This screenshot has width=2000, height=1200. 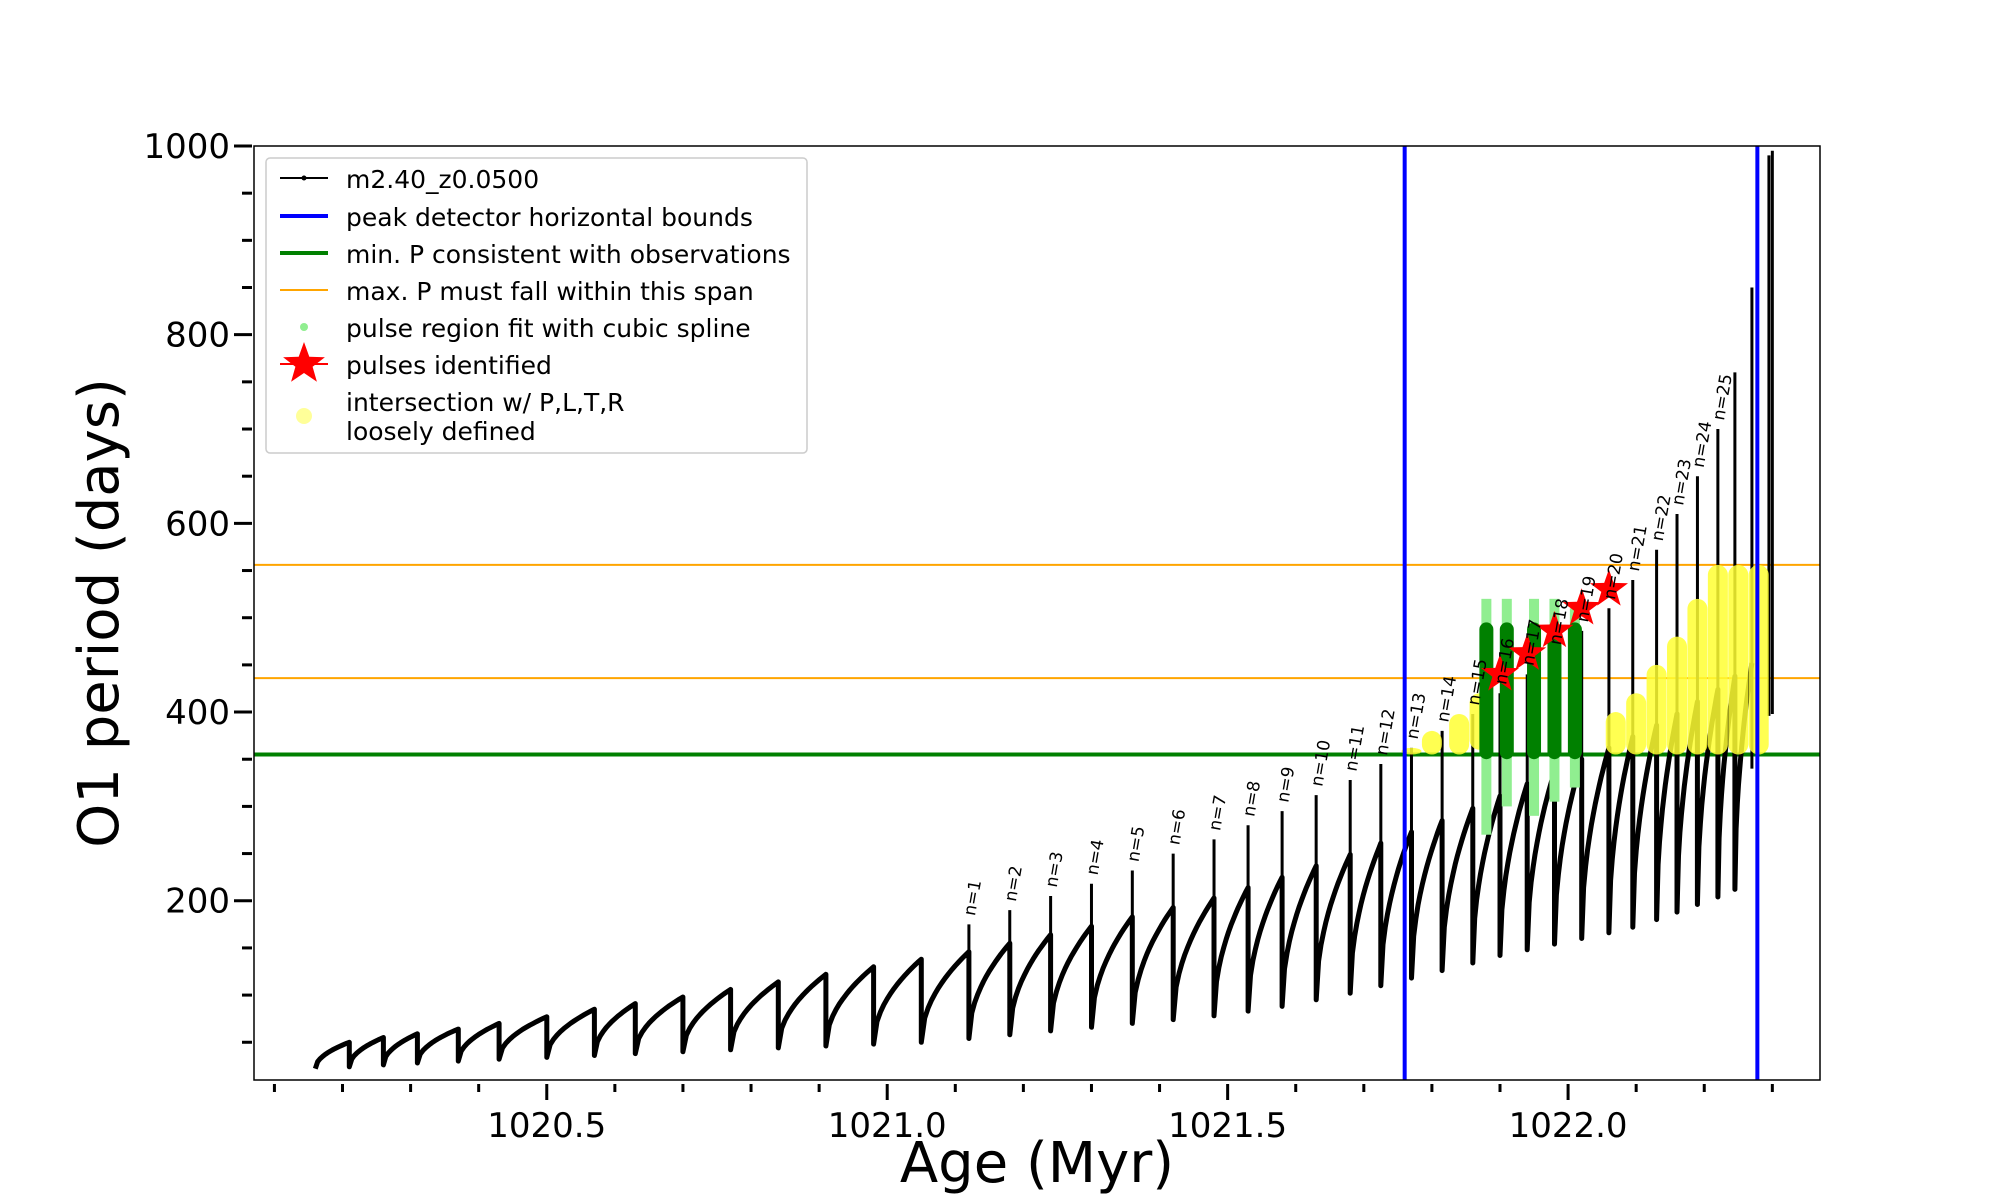 I want to click on legend-label-max-p: max. P must fall within this span, so click(x=550, y=291).